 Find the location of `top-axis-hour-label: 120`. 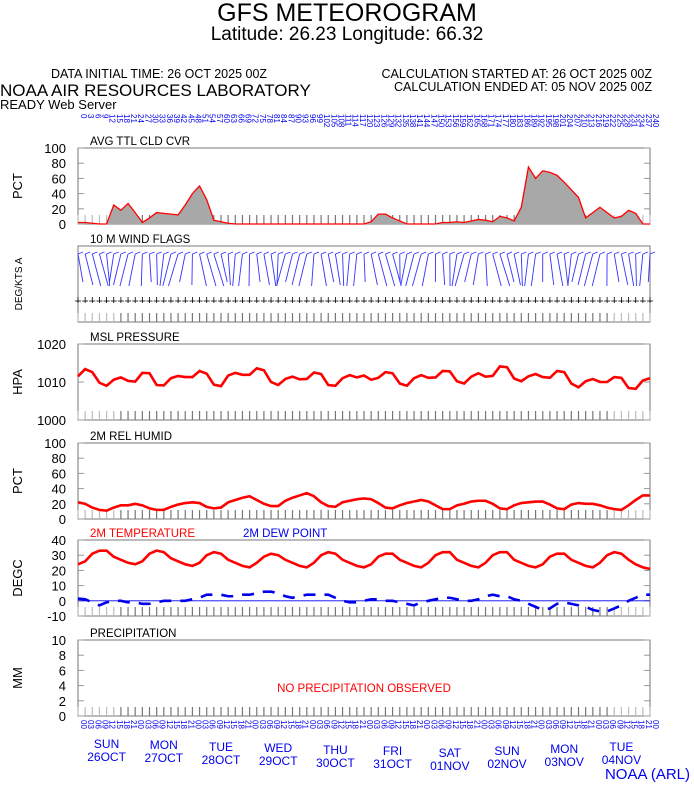

top-axis-hour-label: 120 is located at coordinates (369, 121).